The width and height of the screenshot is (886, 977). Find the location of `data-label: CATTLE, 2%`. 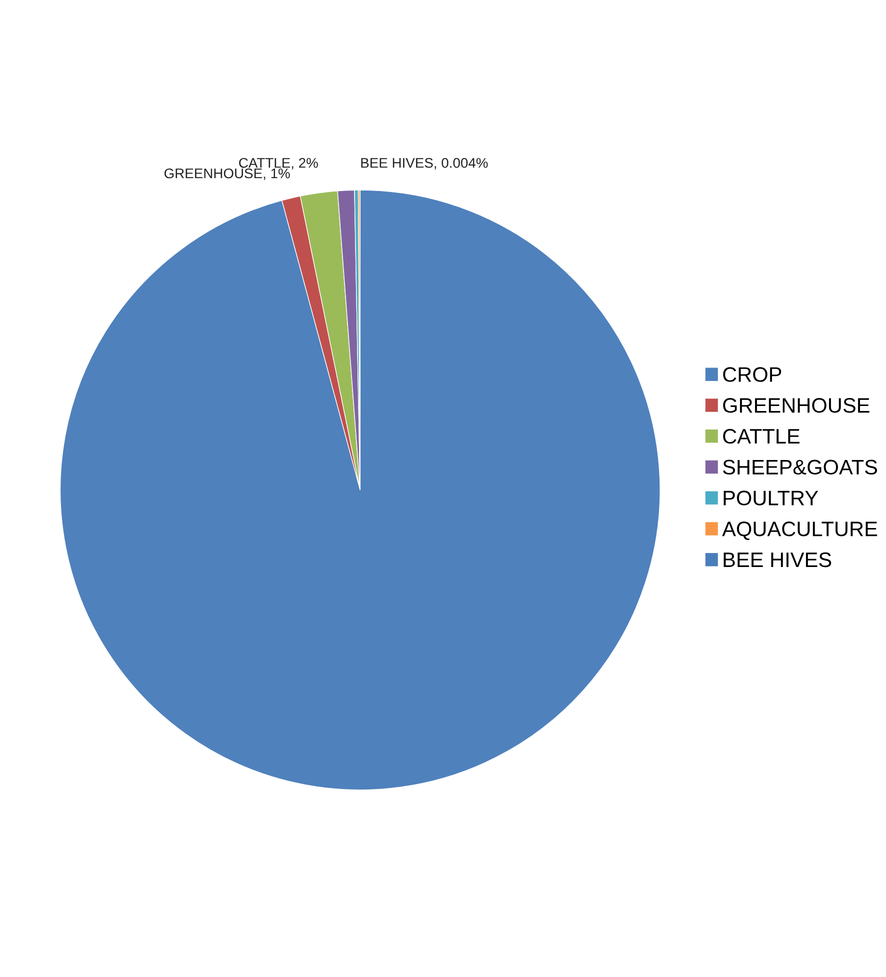

data-label: CATTLE, 2% is located at coordinates (278, 164).